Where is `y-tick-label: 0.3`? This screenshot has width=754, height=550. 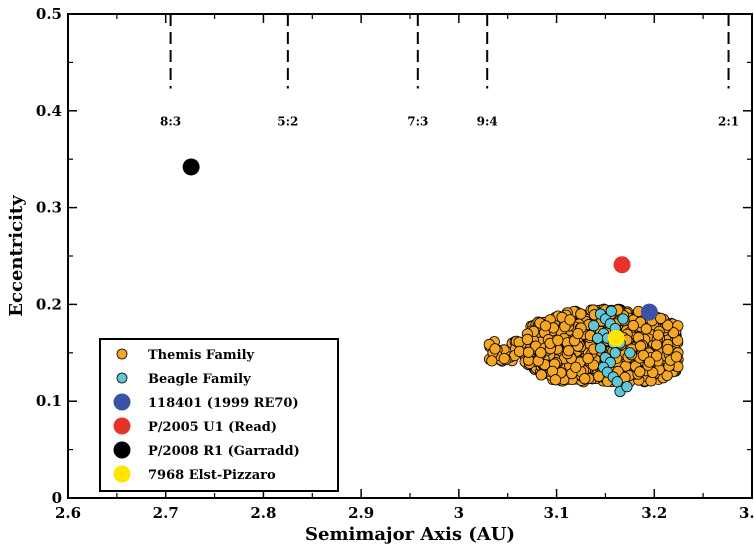 y-tick-label: 0.3 is located at coordinates (49, 208).